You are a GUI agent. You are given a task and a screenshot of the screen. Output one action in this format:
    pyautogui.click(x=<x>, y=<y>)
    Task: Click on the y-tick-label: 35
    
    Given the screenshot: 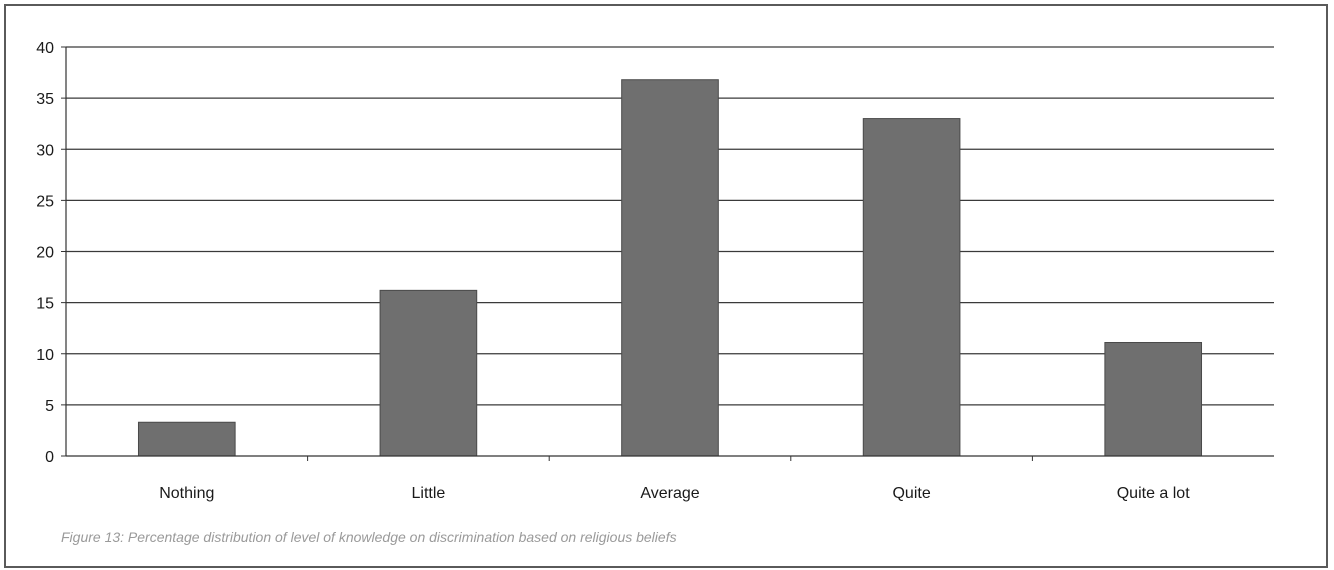 What is the action you would take?
    pyautogui.click(x=45, y=99)
    